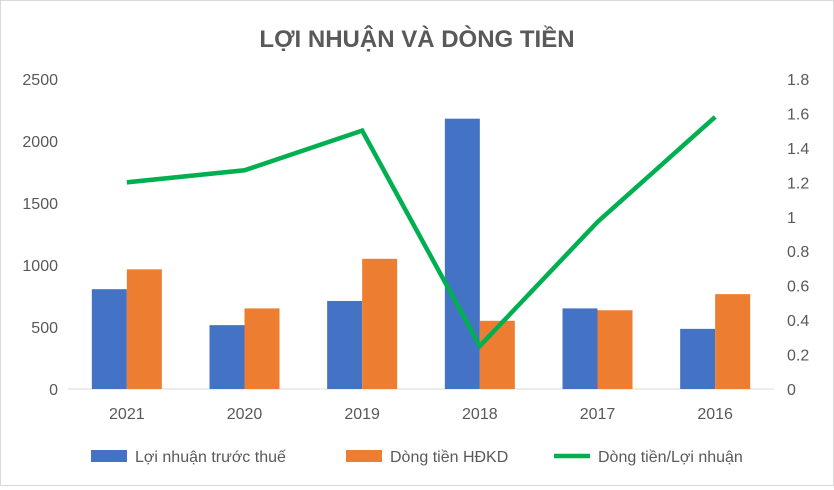 The height and width of the screenshot is (490, 834). Describe the element at coordinates (598, 414) in the screenshot. I see `x-tick-label: 2017` at that location.